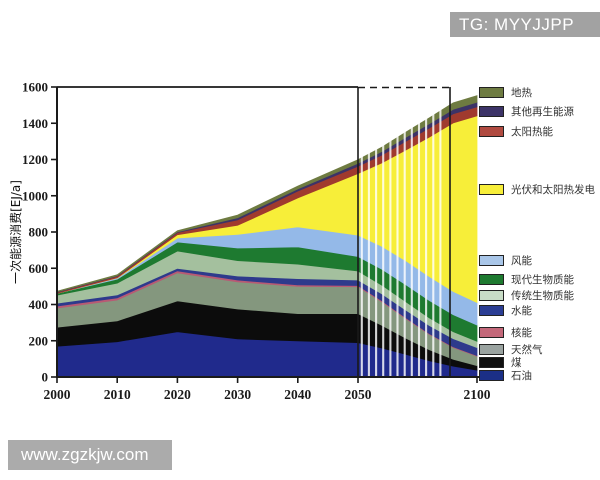 This screenshot has height=480, width=600. Describe the element at coordinates (35, 123) in the screenshot. I see `y-tick-label: 1400` at that location.